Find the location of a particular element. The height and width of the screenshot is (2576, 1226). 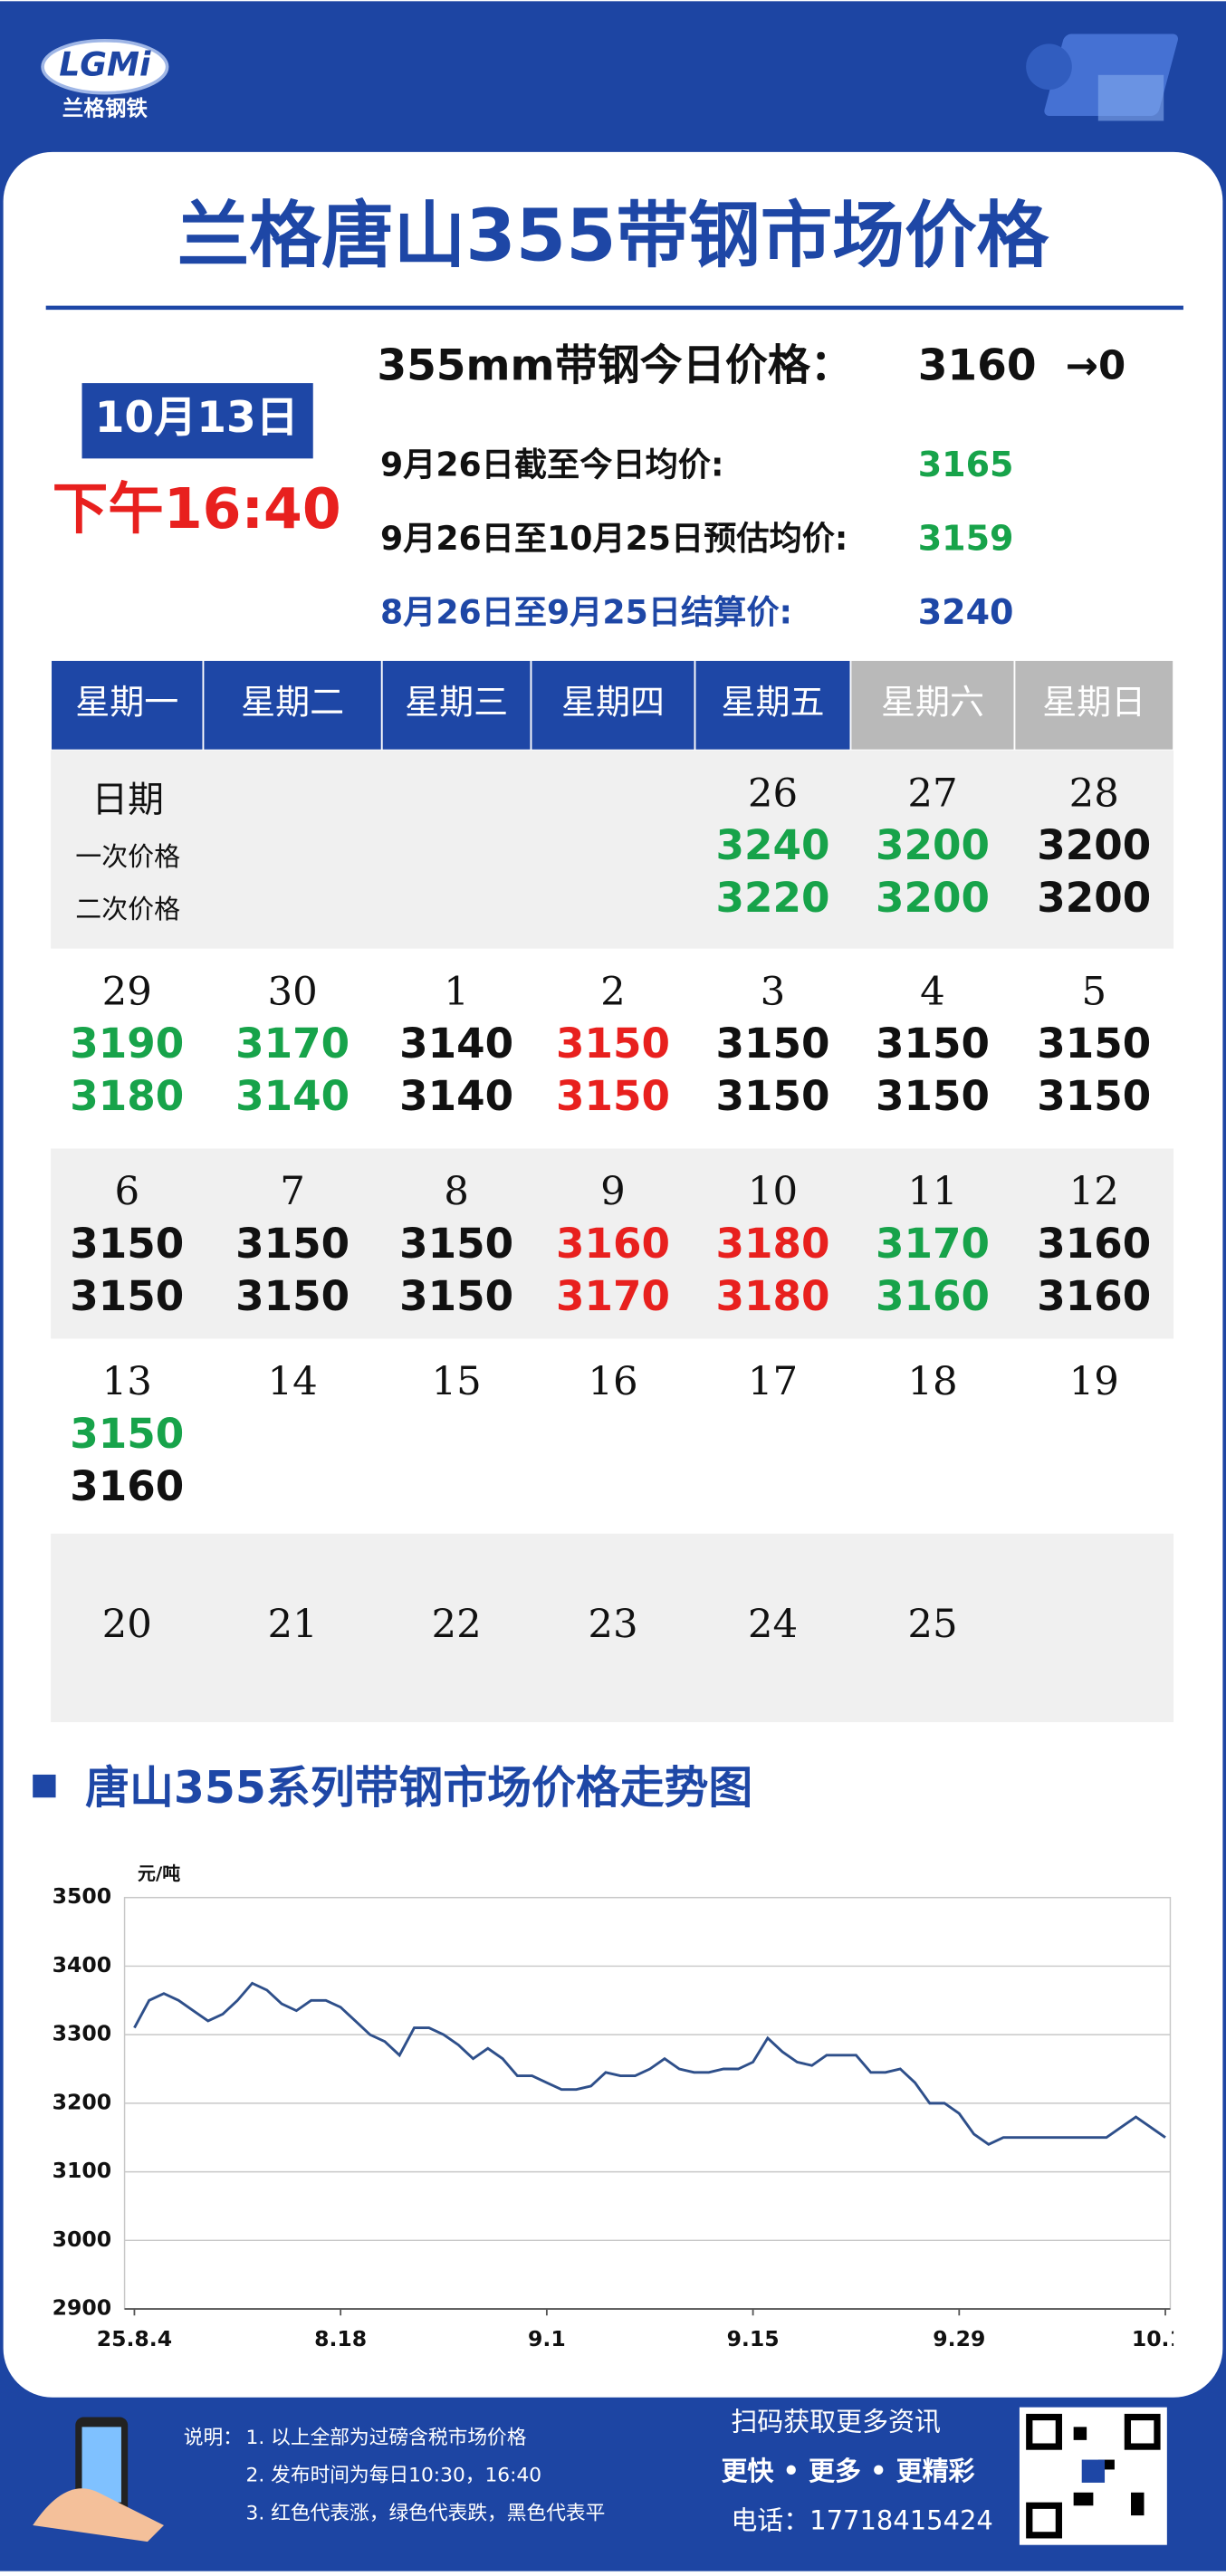

day: 18 is located at coordinates (932, 1381).